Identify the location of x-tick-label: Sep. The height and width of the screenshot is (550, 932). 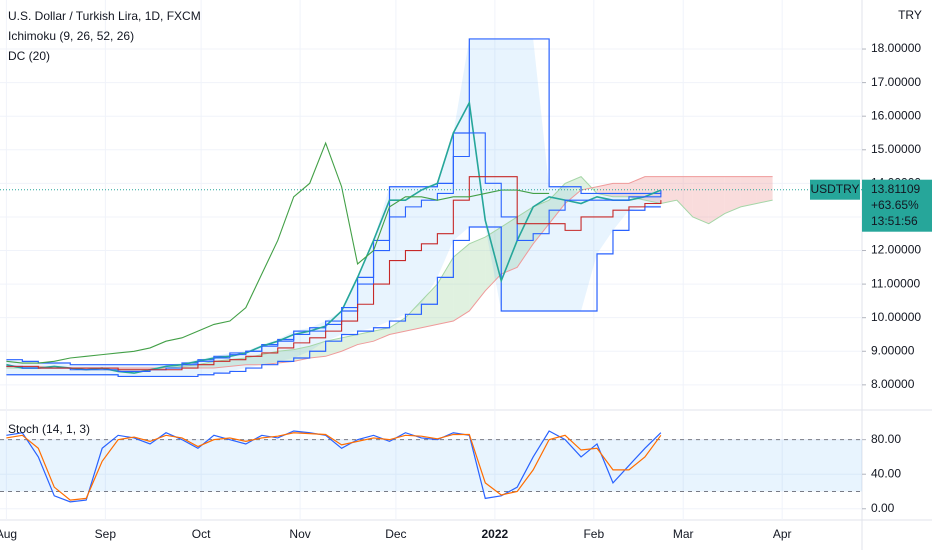
(106, 534).